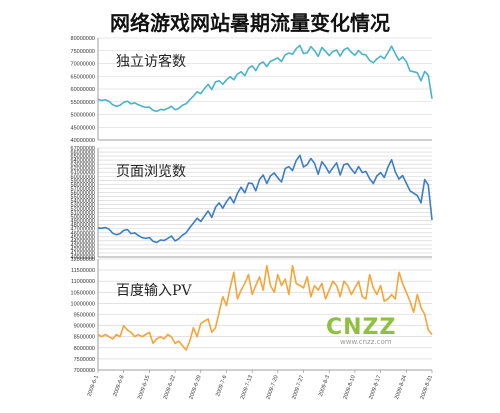 This screenshot has height=413, width=500. I want to click on y-tick-label: 7000000, so click(84, 371).